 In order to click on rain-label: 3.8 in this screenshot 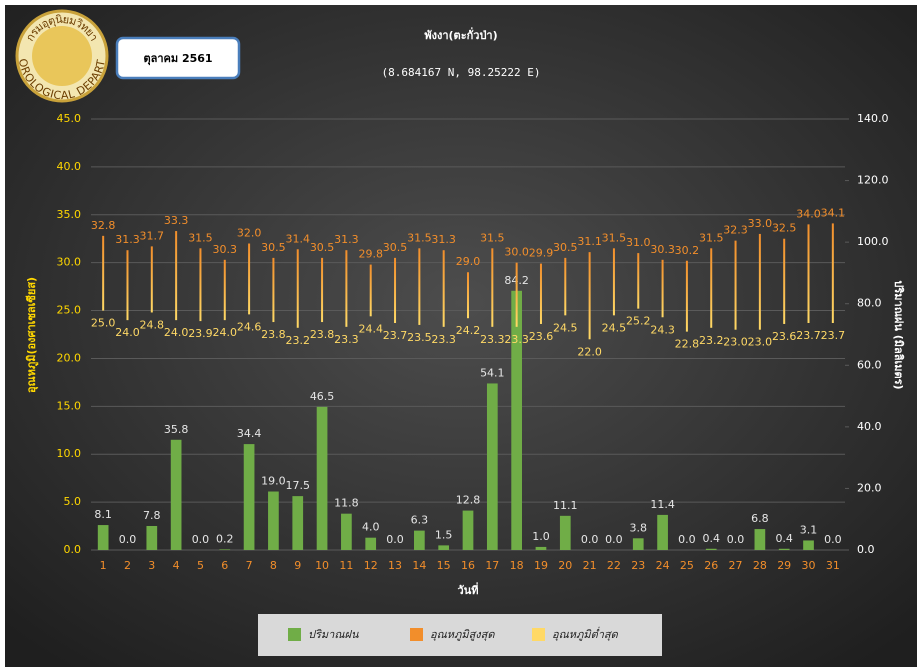, I will do `click(639, 527)`.